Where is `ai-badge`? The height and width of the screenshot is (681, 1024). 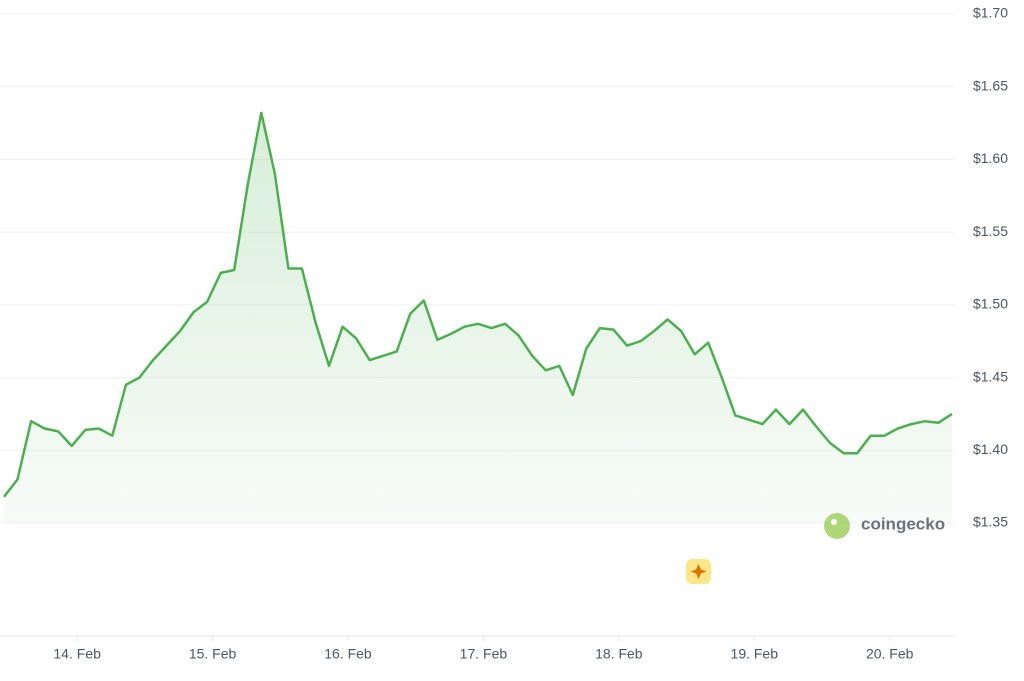 ai-badge is located at coordinates (698, 571).